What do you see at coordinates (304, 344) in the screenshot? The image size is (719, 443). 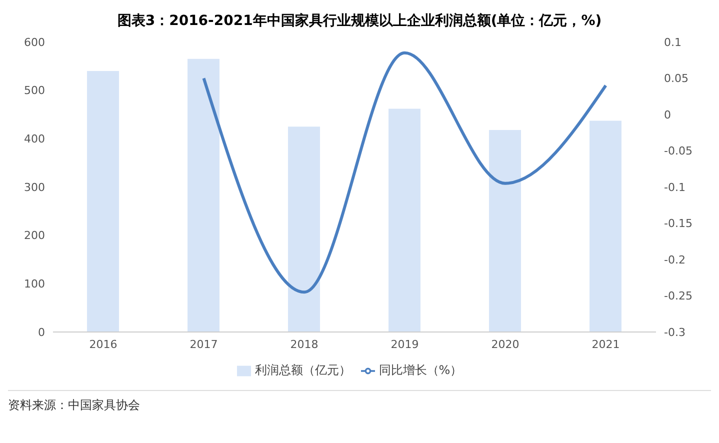 I see `x-tick-label: 2018` at bounding box center [304, 344].